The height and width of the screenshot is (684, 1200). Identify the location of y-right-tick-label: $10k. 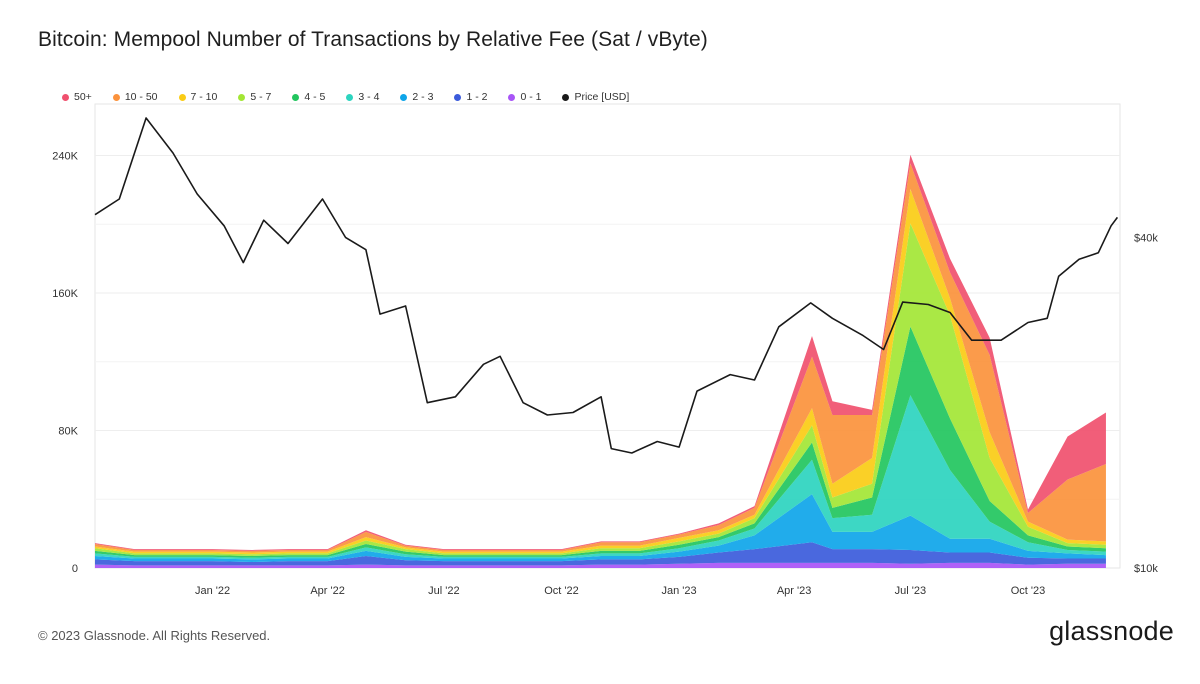
(1146, 569).